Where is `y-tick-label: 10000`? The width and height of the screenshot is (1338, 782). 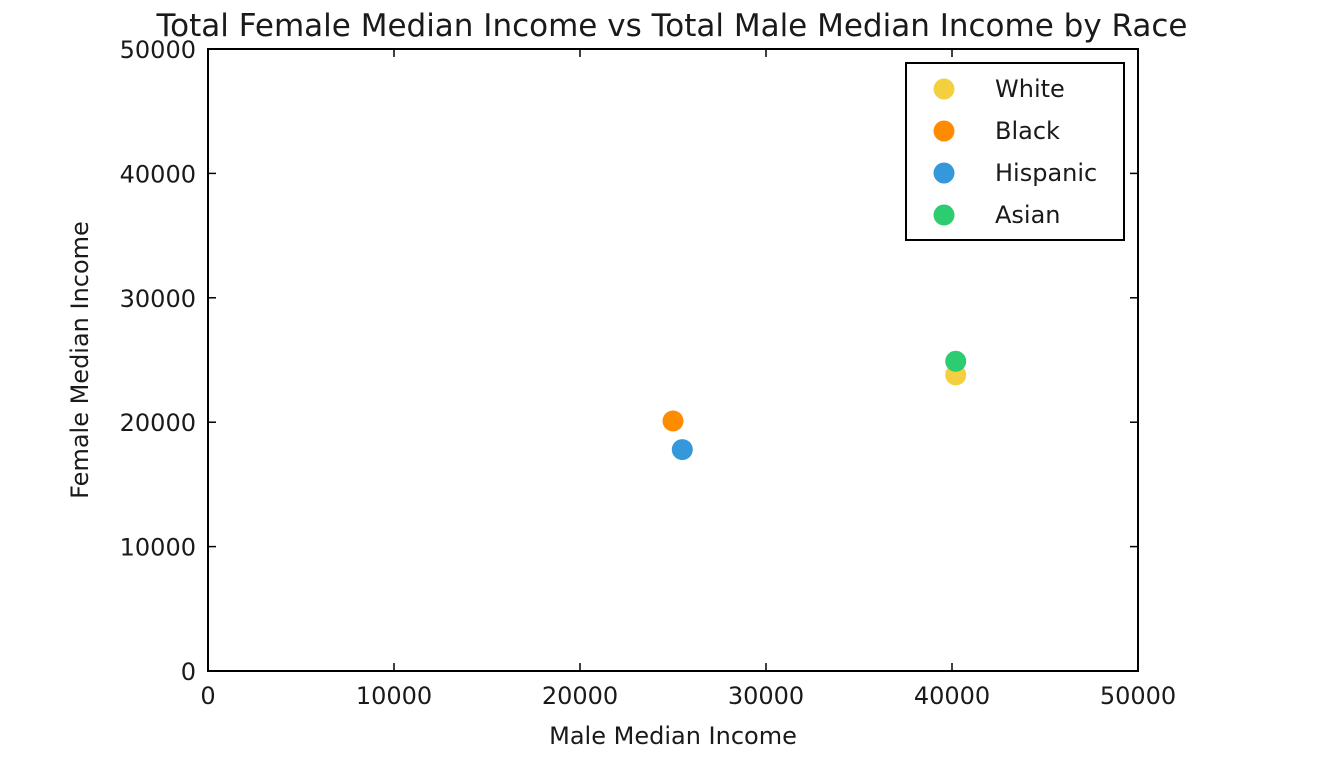 y-tick-label: 10000 is located at coordinates (158, 548).